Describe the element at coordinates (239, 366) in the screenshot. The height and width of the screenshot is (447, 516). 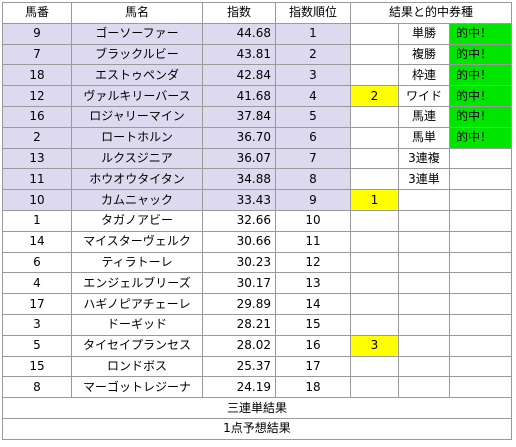
I see `score-cell: 25.37` at that location.